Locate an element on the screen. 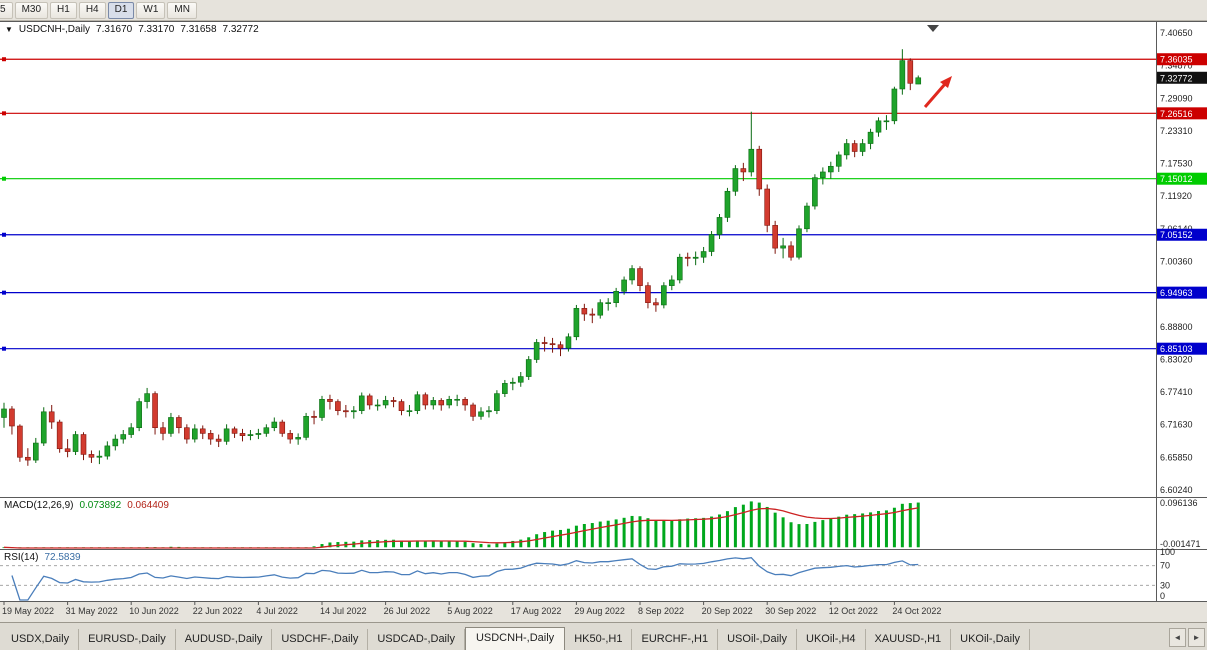 The image size is (1207, 650). price-axis-label: 6.77410 is located at coordinates (1176, 392).